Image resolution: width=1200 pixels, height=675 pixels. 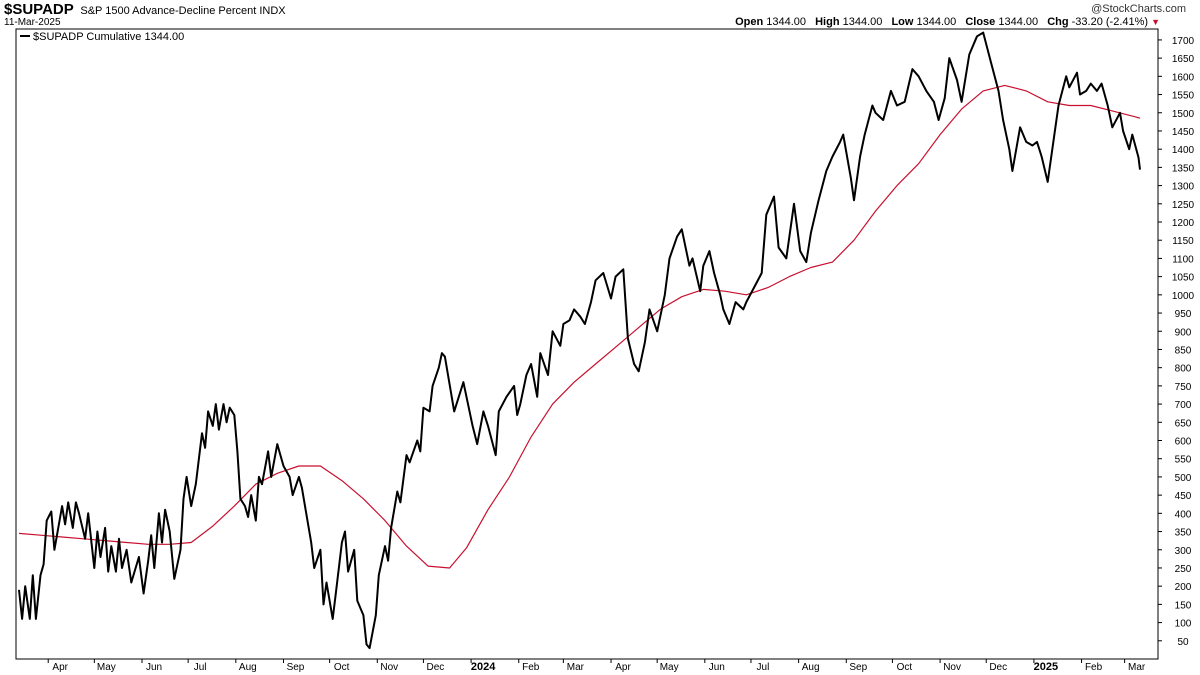 What do you see at coordinates (749, 22) in the screenshot?
I see `open-label: Open` at bounding box center [749, 22].